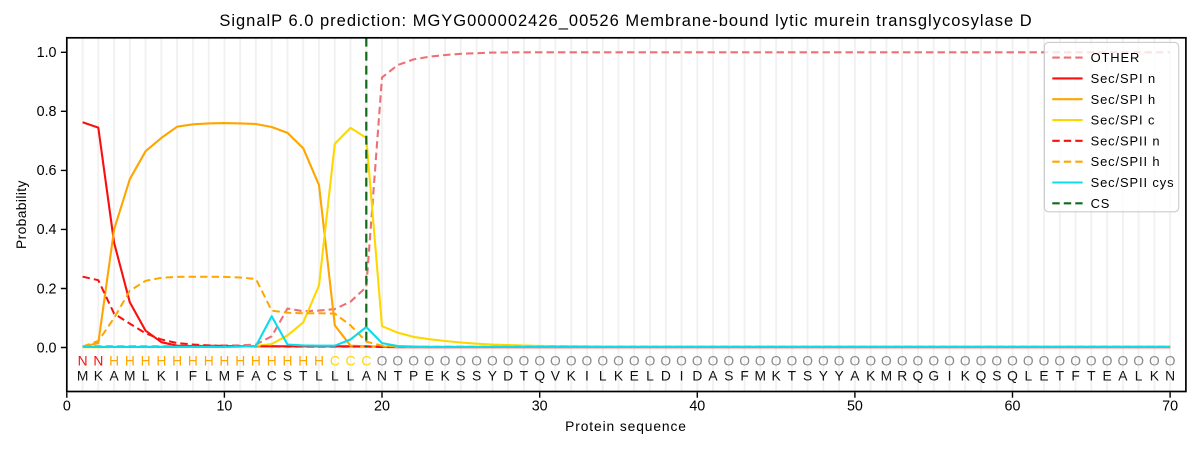  Describe the element at coordinates (1126, 140) in the screenshot. I see `svg-text: Sec/SPII n` at that location.